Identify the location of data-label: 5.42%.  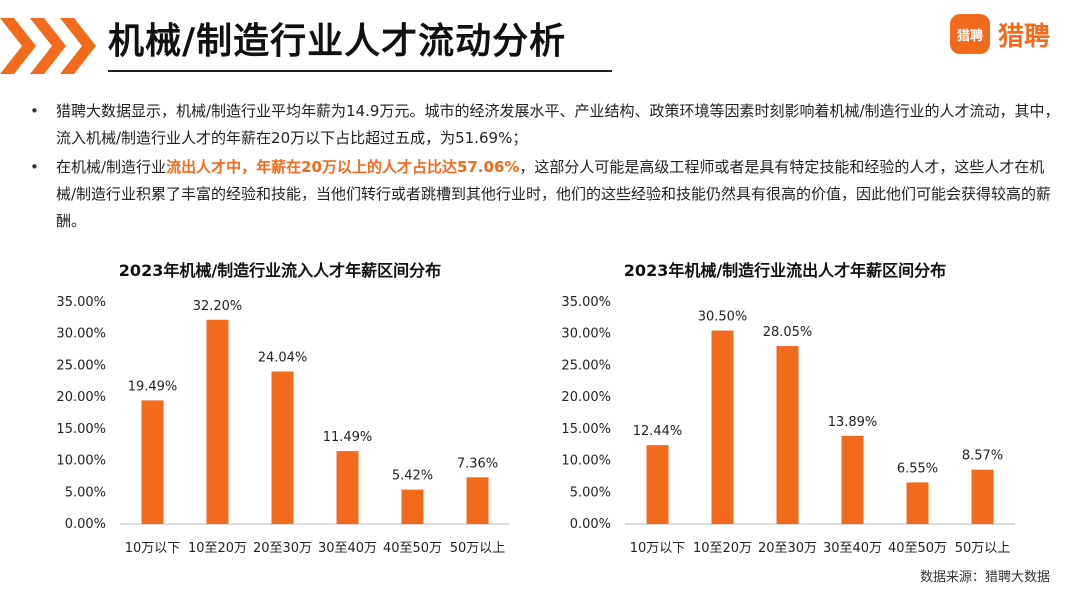
(412, 476).